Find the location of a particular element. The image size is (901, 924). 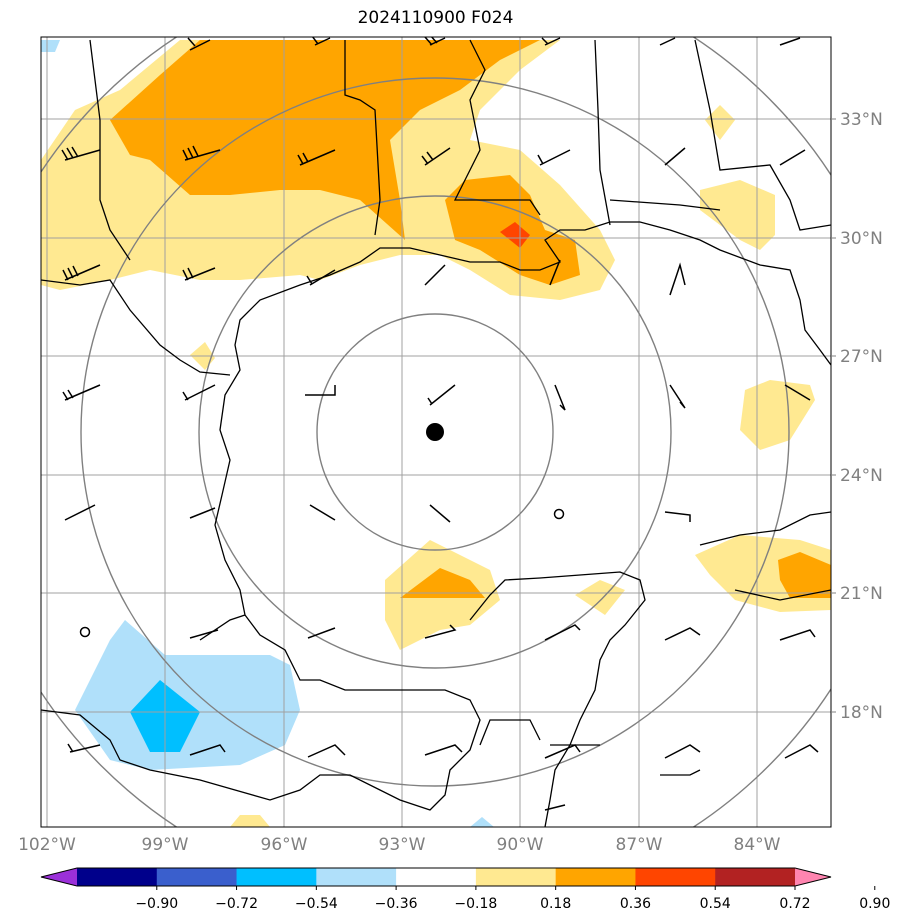

colorbar-tick-label: 0.54 is located at coordinates (715, 904).